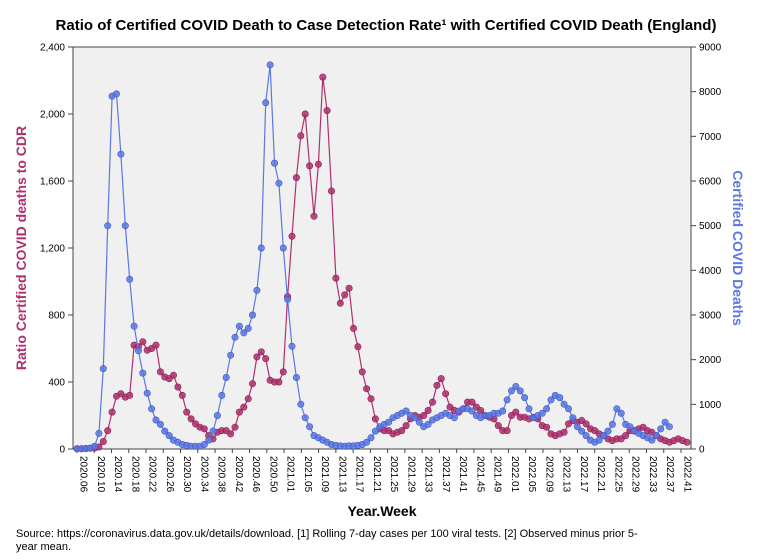 The width and height of the screenshot is (773, 560). What do you see at coordinates (52, 115) in the screenshot?
I see `left-tick-label: 2,000` at bounding box center [52, 115].